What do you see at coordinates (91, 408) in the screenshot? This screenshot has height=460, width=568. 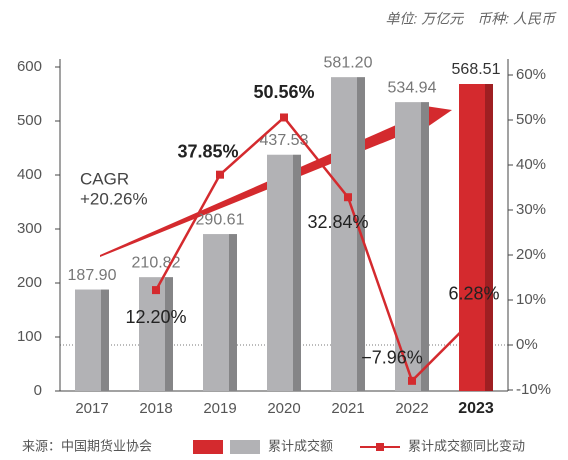 I see `x-tick-label: 2017` at bounding box center [91, 408].